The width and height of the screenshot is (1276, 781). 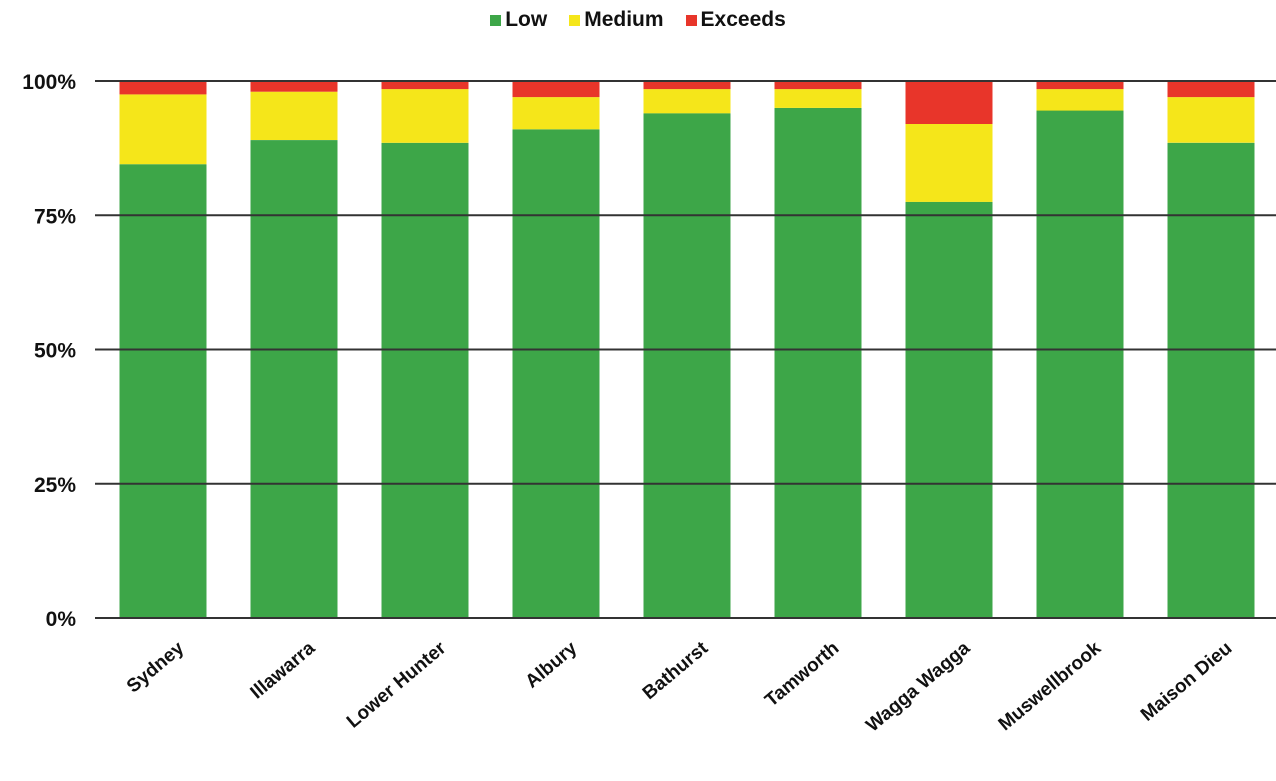 I want to click on y-tick-label: 75%, so click(x=55, y=216).